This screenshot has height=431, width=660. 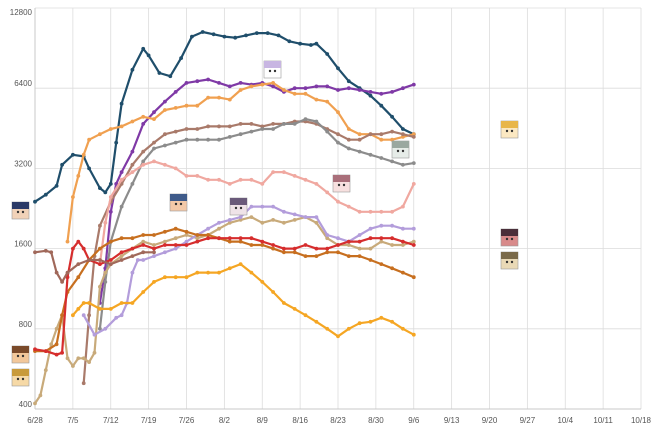 I want to click on x-tick-label: 10/18, so click(x=641, y=420).